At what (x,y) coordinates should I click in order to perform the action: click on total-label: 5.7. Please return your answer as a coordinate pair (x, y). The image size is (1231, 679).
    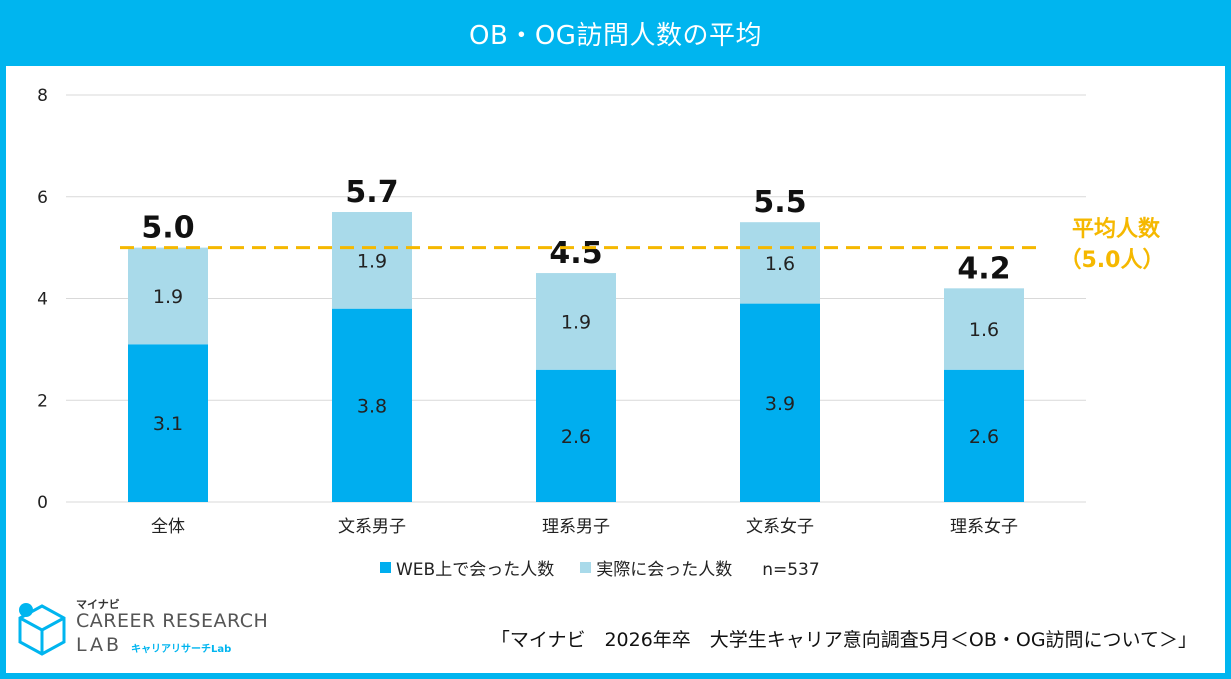
    Looking at the image, I should click on (371, 192).